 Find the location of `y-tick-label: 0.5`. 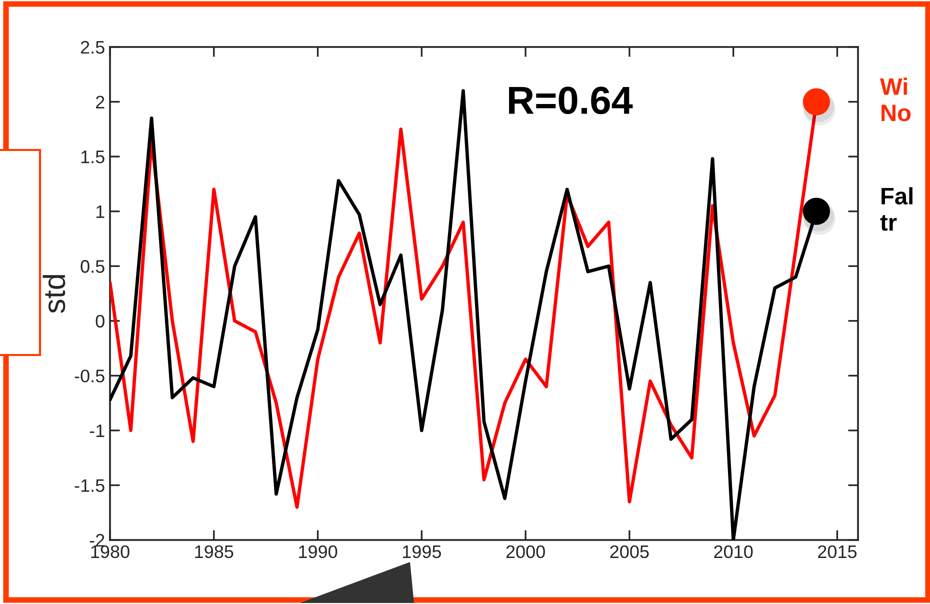

y-tick-label: 0.5 is located at coordinates (92, 266).